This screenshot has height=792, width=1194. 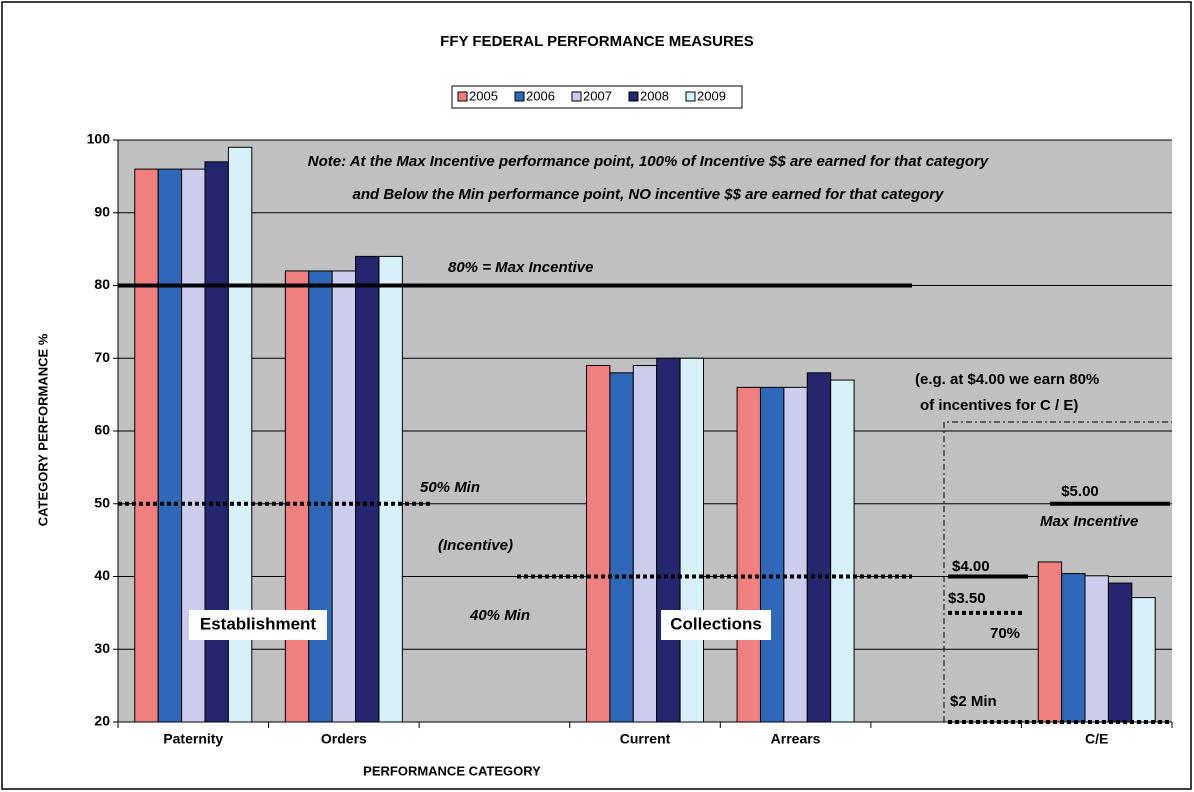 What do you see at coordinates (102, 721) in the screenshot?
I see `y-tick-label: 20` at bounding box center [102, 721].